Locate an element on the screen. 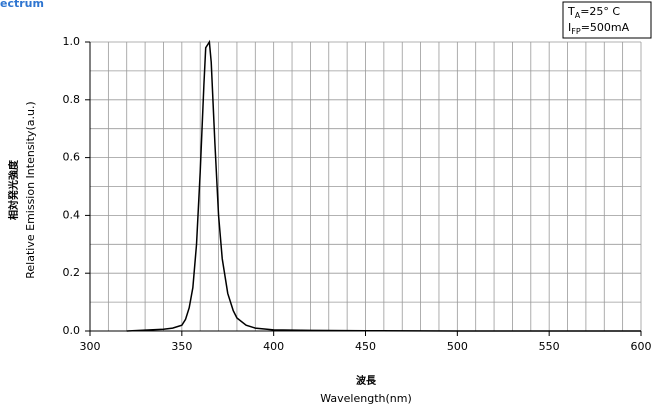  y-tick-label: 0.0 is located at coordinates (72, 330).